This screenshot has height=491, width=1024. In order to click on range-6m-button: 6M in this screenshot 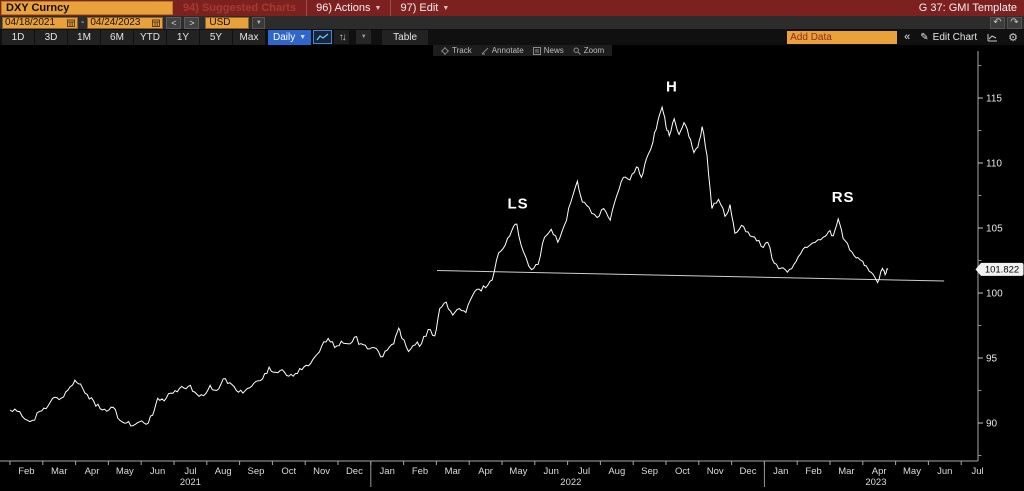, I will do `click(117, 37)`.